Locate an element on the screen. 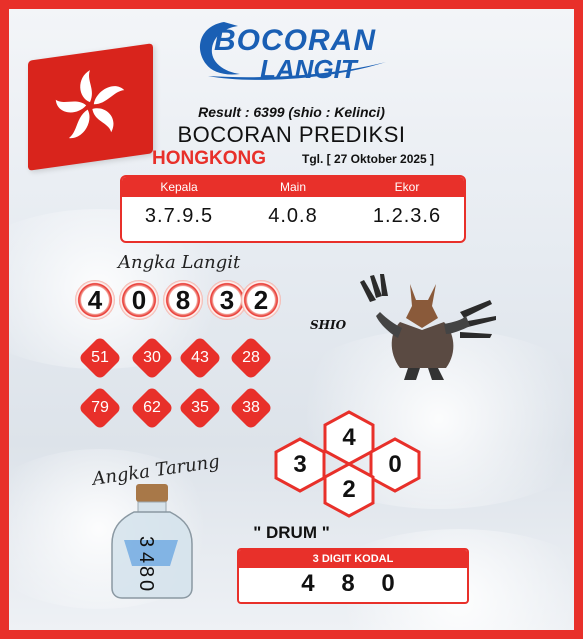 The height and width of the screenshot is (639, 583). value-ekor: 1.2.3.6 is located at coordinates (407, 216).